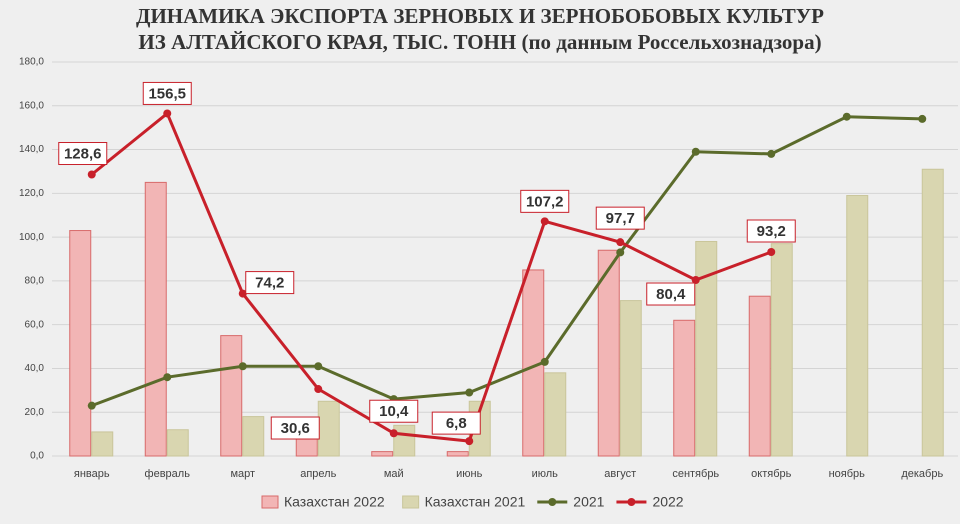  Describe the element at coordinates (168, 474) in the screenshot. I see `x-tick-label: февраль` at that location.